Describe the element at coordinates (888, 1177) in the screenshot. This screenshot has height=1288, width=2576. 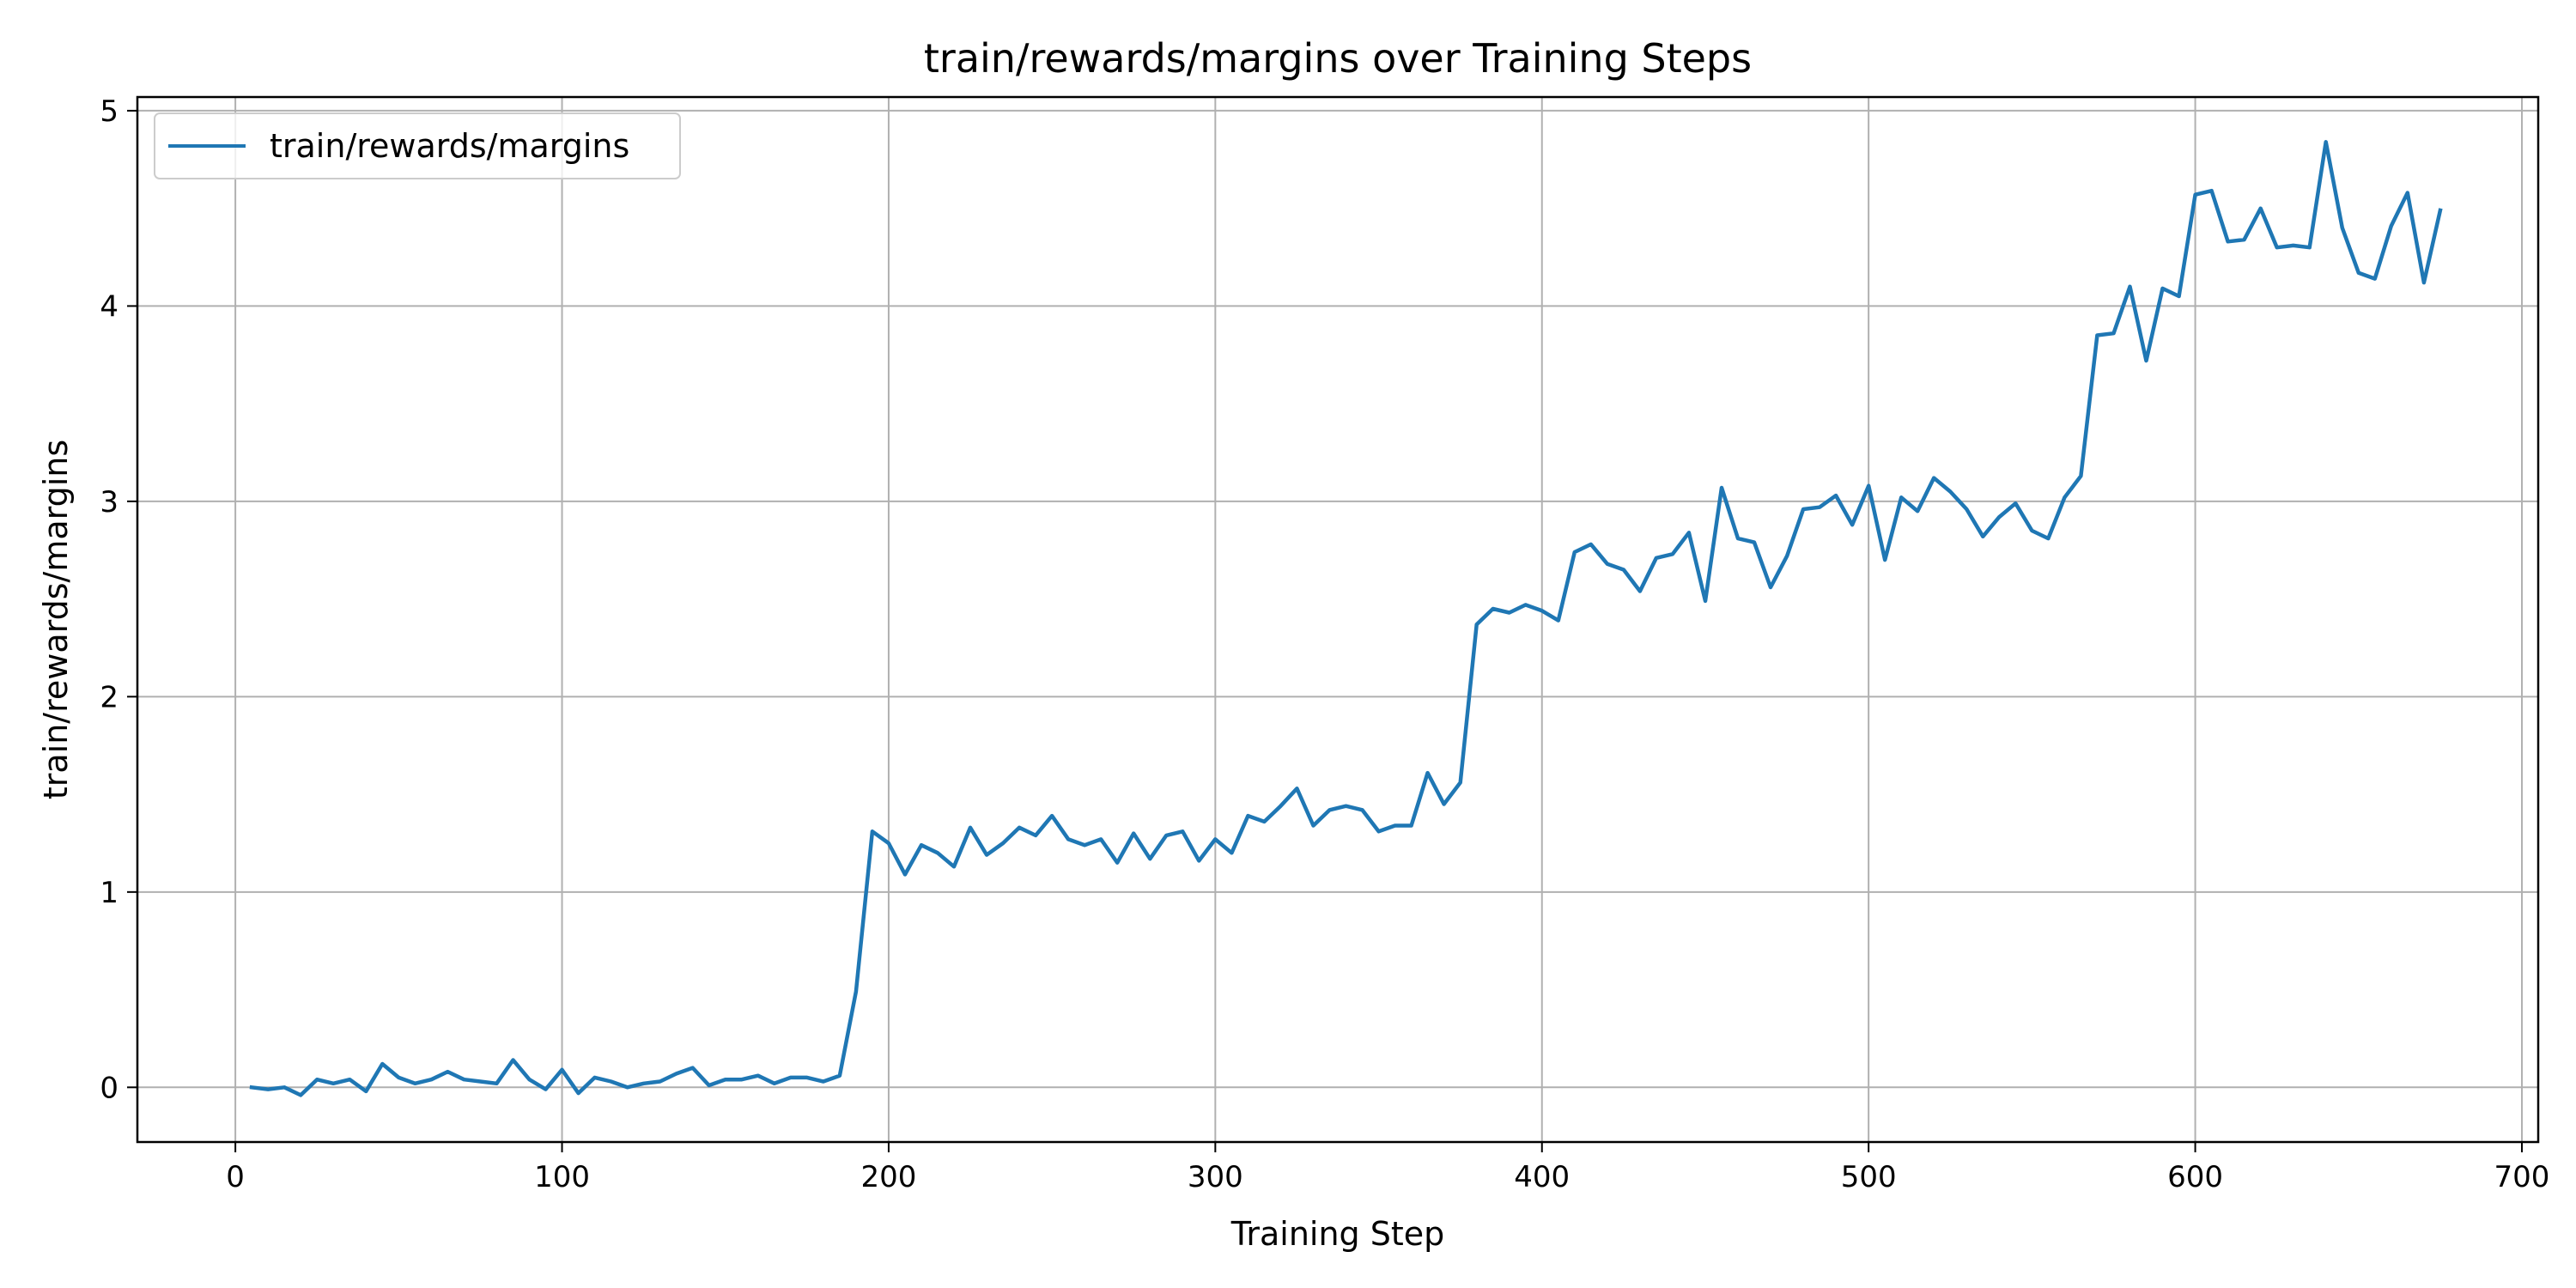
I see `x-tick-label: 200` at that location.